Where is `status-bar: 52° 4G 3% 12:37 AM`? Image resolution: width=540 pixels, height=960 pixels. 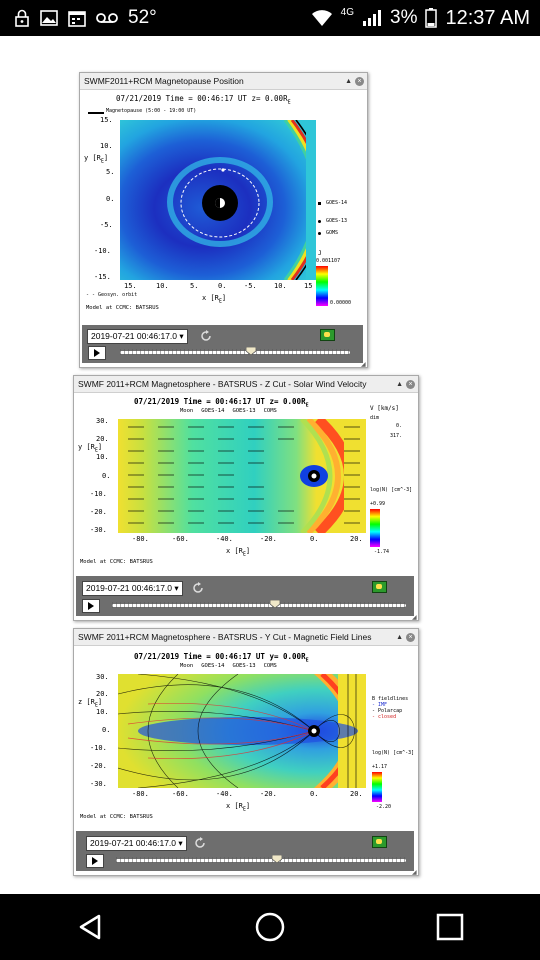
status-bar: 52° 4G 3% 12:37 AM is located at coordinates (270, 18).